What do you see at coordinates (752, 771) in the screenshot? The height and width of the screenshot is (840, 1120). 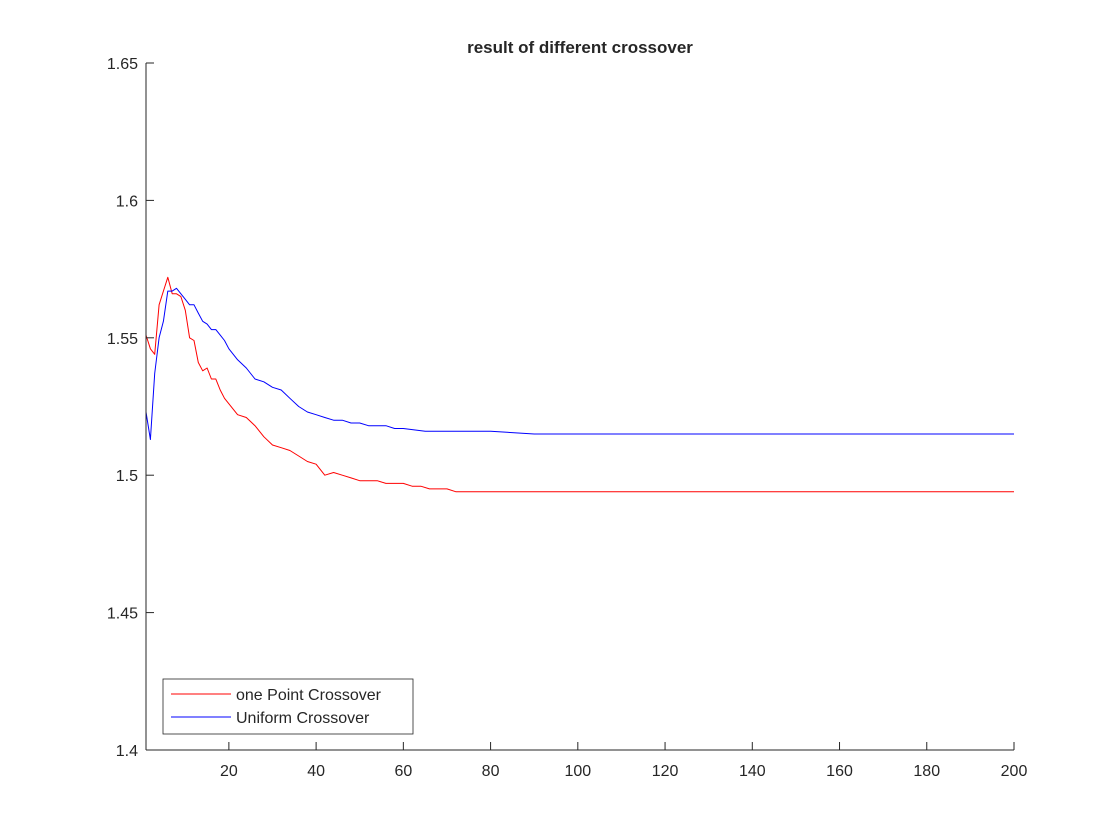 I see `x-tick-label: 140` at bounding box center [752, 771].